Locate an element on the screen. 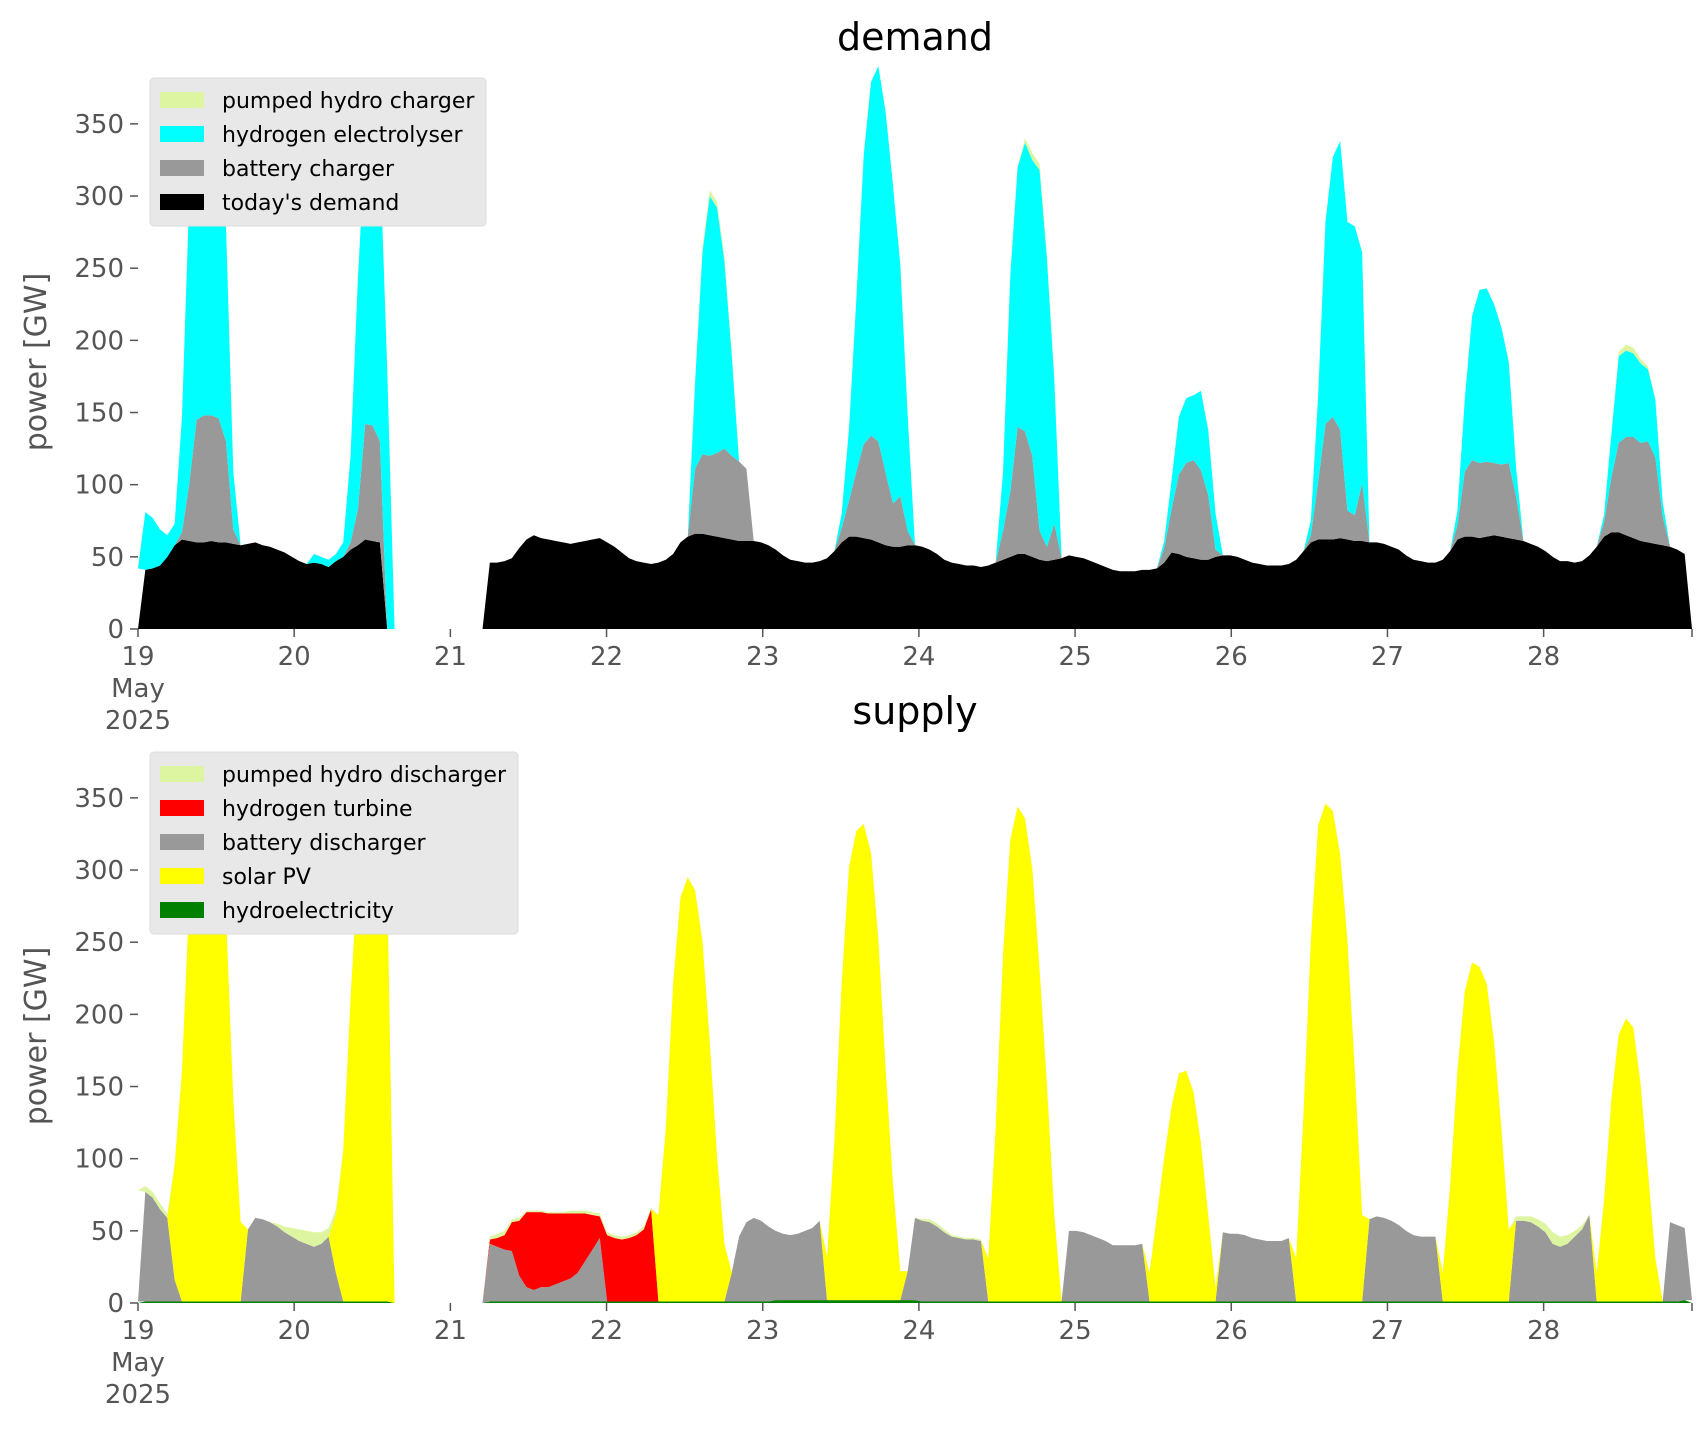 The image size is (1706, 1431). panel-title: demand is located at coordinates (915, 37).